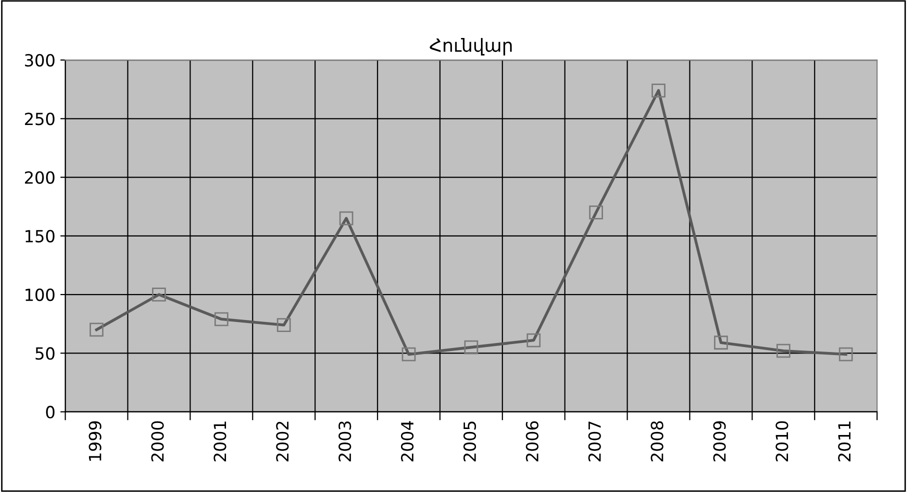  Describe the element at coordinates (95, 441) in the screenshot. I see `x-tick-label: 1999` at that location.